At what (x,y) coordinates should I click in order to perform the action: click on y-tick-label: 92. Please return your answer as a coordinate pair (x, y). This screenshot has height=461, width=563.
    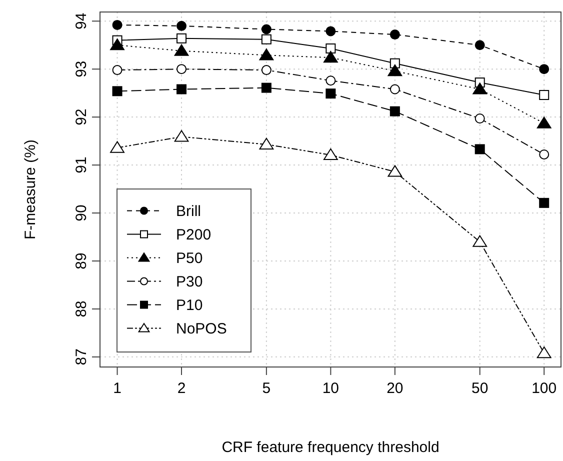
    Looking at the image, I should click on (81, 117).